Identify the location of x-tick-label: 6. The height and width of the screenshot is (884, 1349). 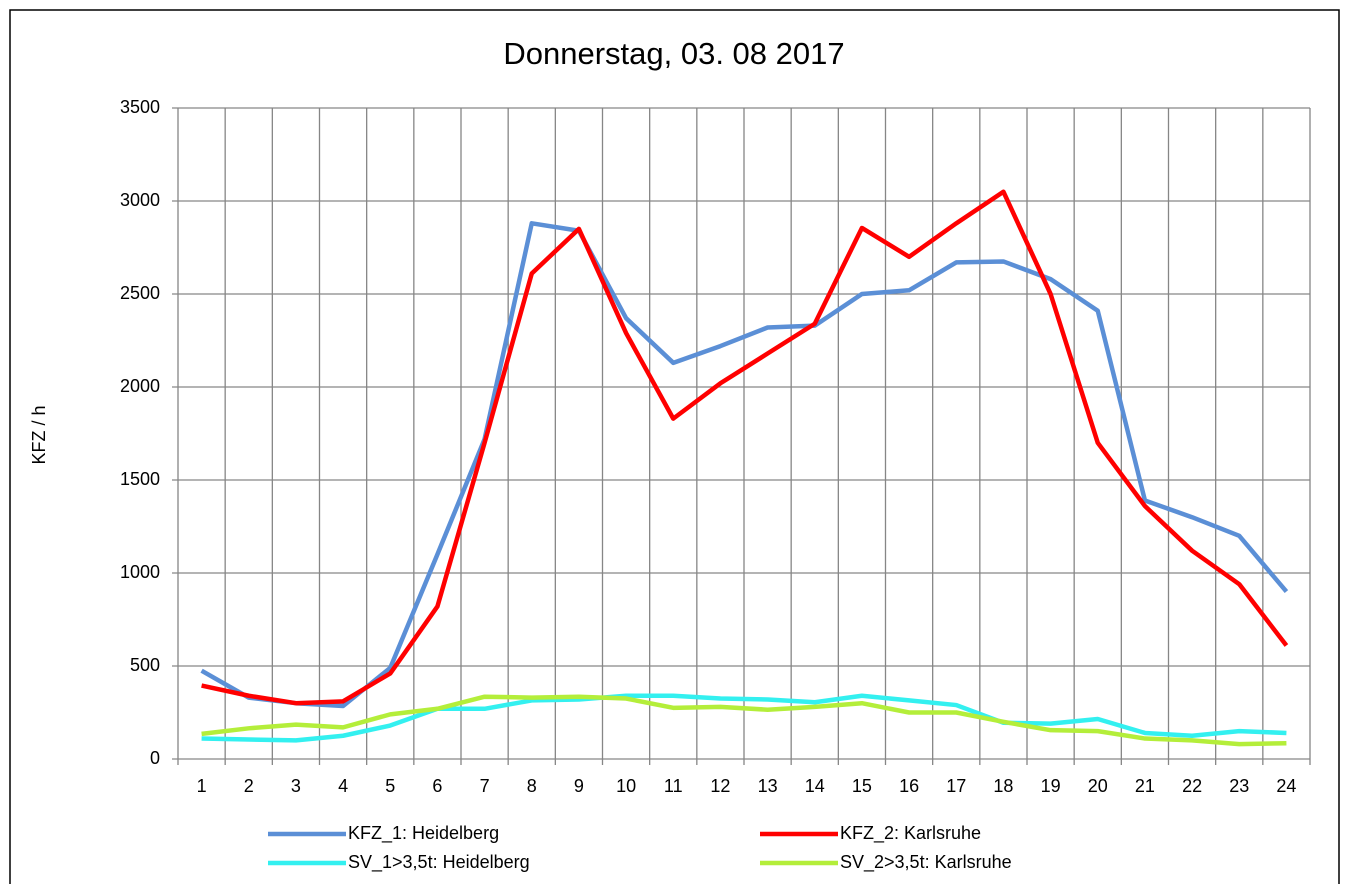
(437, 786).